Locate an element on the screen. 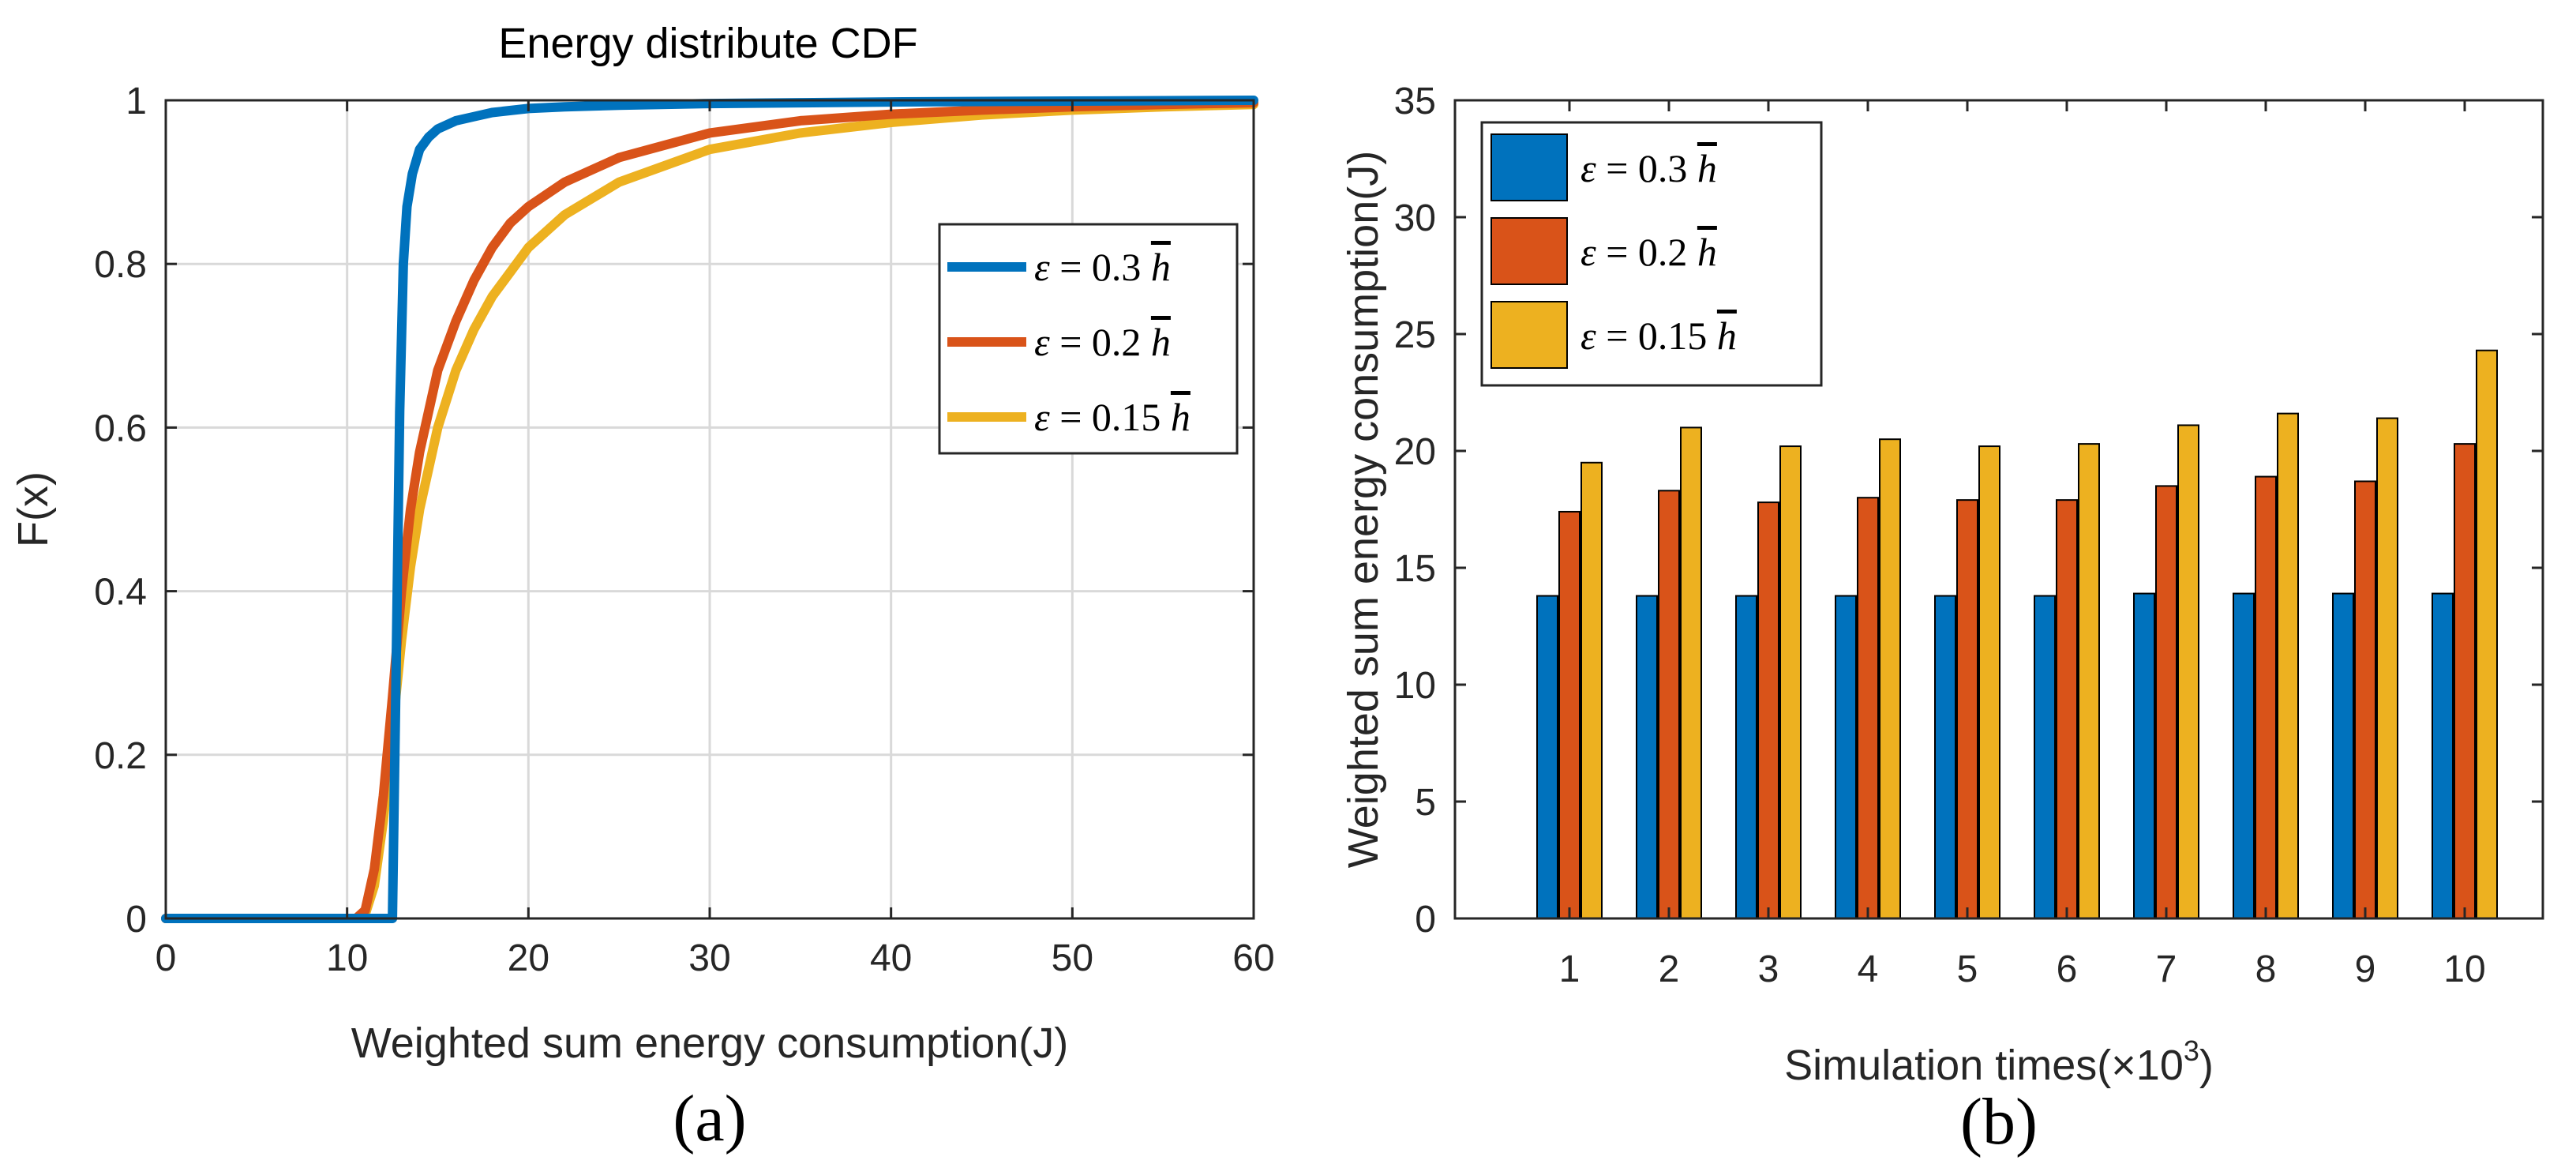  y-tick-label: 30 is located at coordinates (1415, 218).